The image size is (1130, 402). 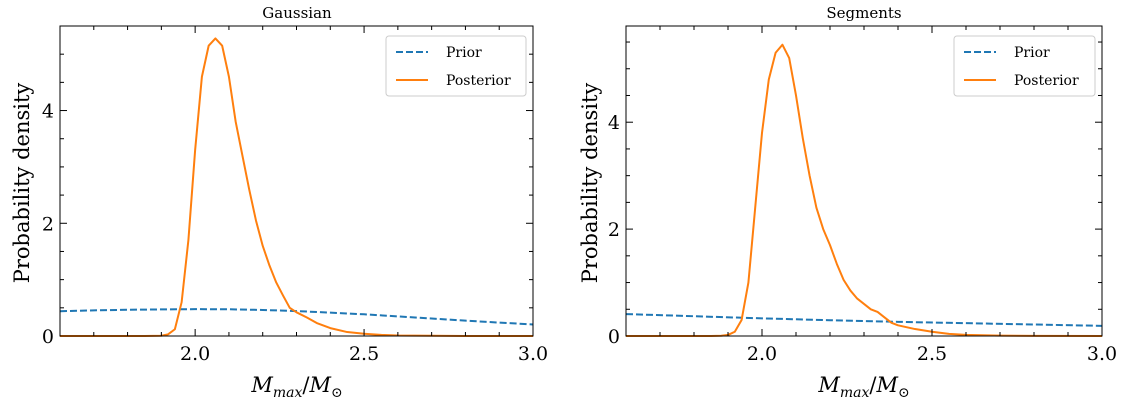 What do you see at coordinates (22, 183) in the screenshot?
I see `chart-gaussian-ylabel: Probability density` at bounding box center [22, 183].